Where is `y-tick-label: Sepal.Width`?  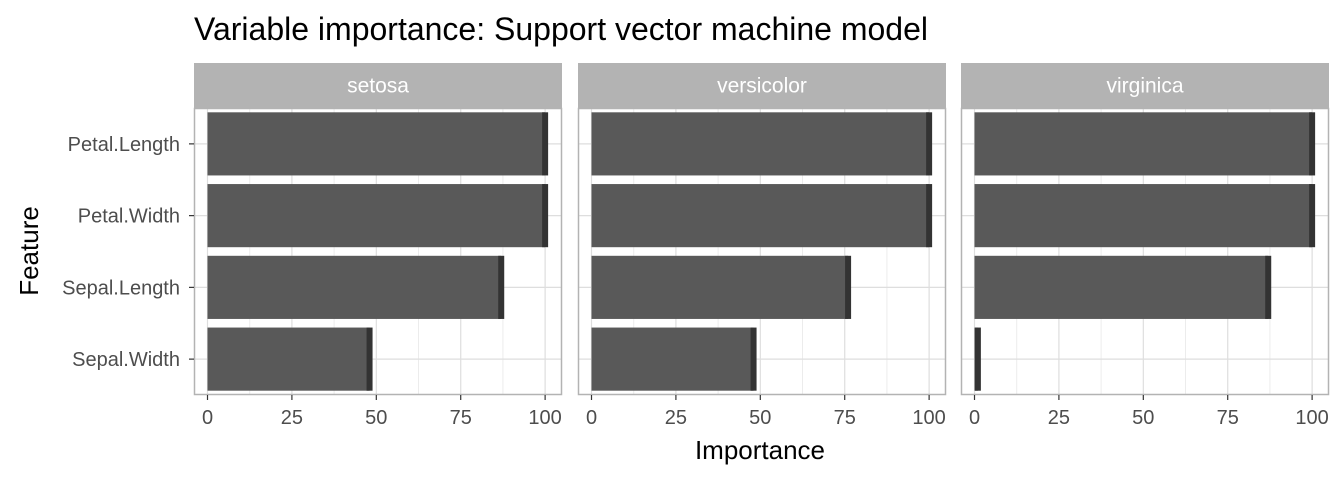 y-tick-label: Sepal.Width is located at coordinates (126, 360).